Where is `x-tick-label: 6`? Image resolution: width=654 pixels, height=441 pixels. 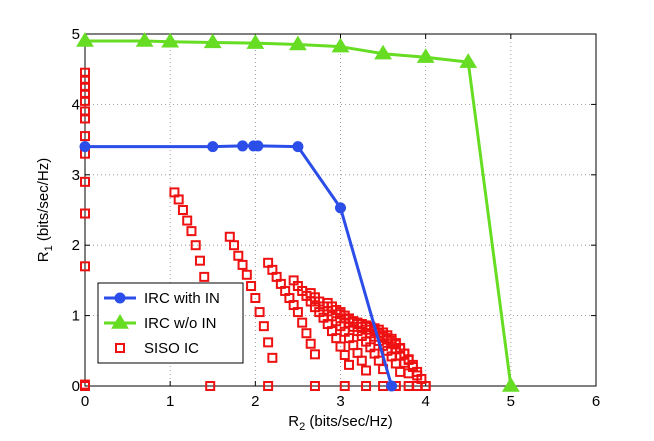
x-tick-label: 6 is located at coordinates (596, 401).